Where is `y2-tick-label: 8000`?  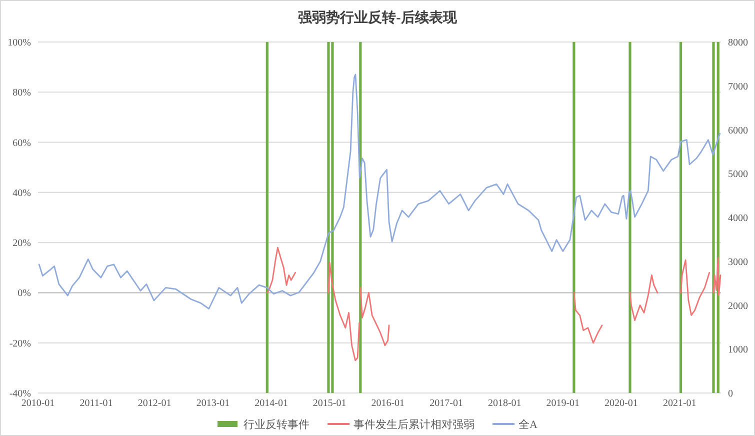 y2-tick-label: 8000 is located at coordinates (738, 43).